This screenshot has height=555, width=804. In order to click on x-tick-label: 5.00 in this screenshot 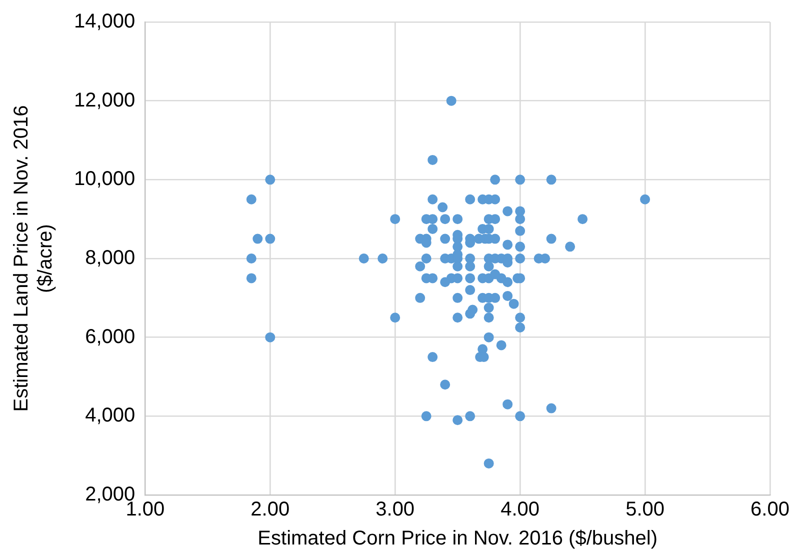, I will do `click(645, 509)`.